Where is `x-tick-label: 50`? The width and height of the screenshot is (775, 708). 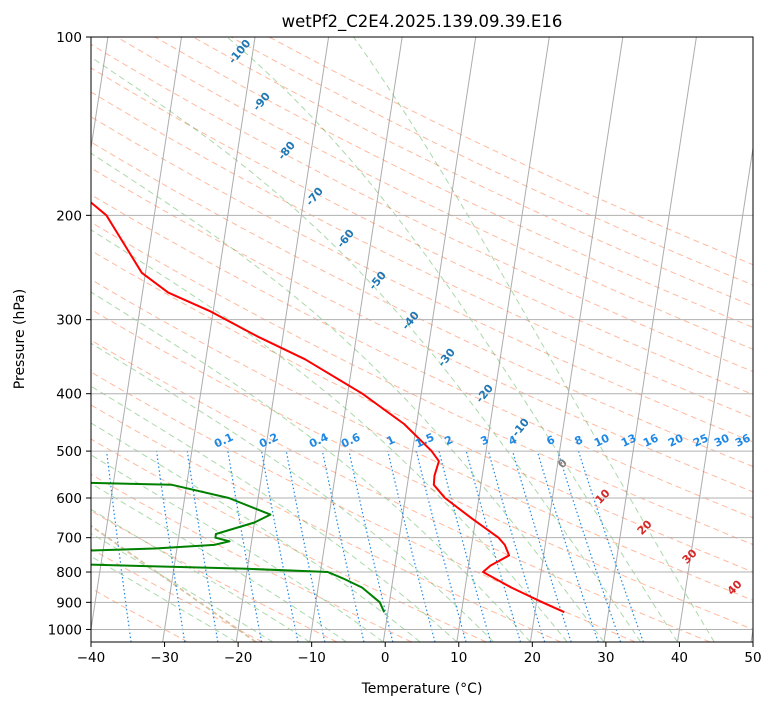
x-tick-label: 50 is located at coordinates (752, 658).